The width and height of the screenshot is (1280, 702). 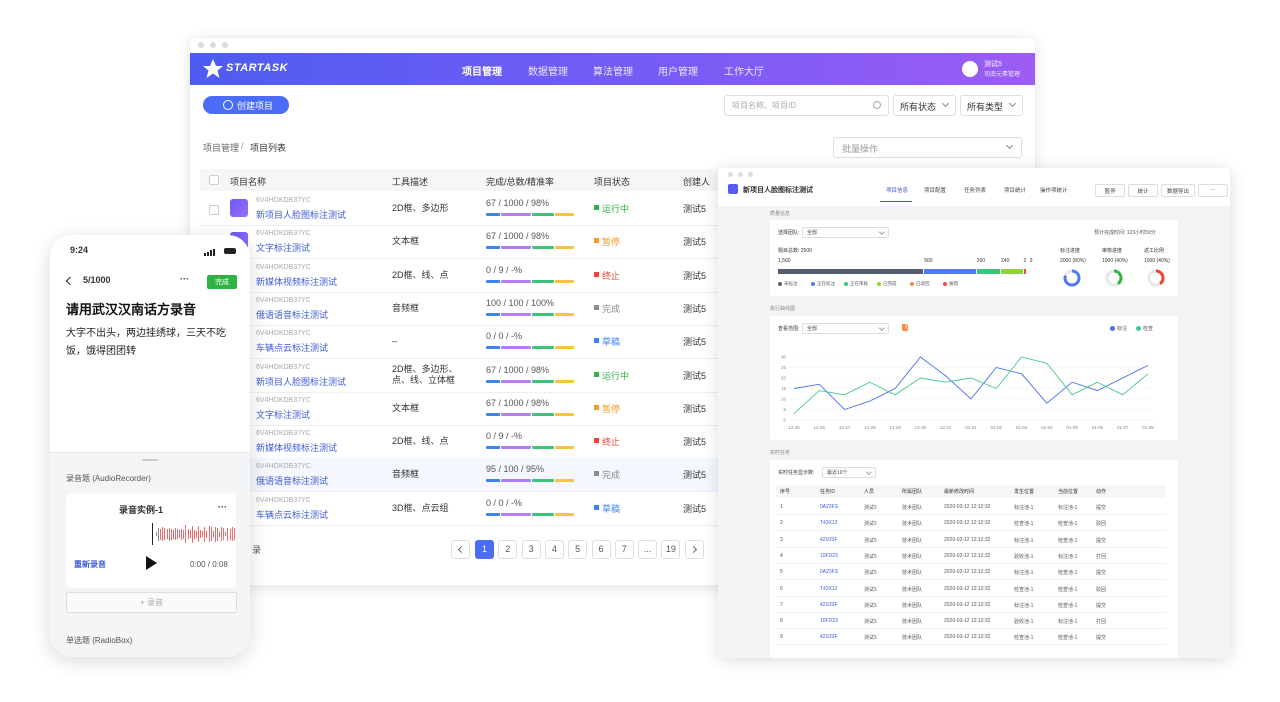 What do you see at coordinates (828, 492) in the screenshot?
I see `task-column: 任务ID` at bounding box center [828, 492].